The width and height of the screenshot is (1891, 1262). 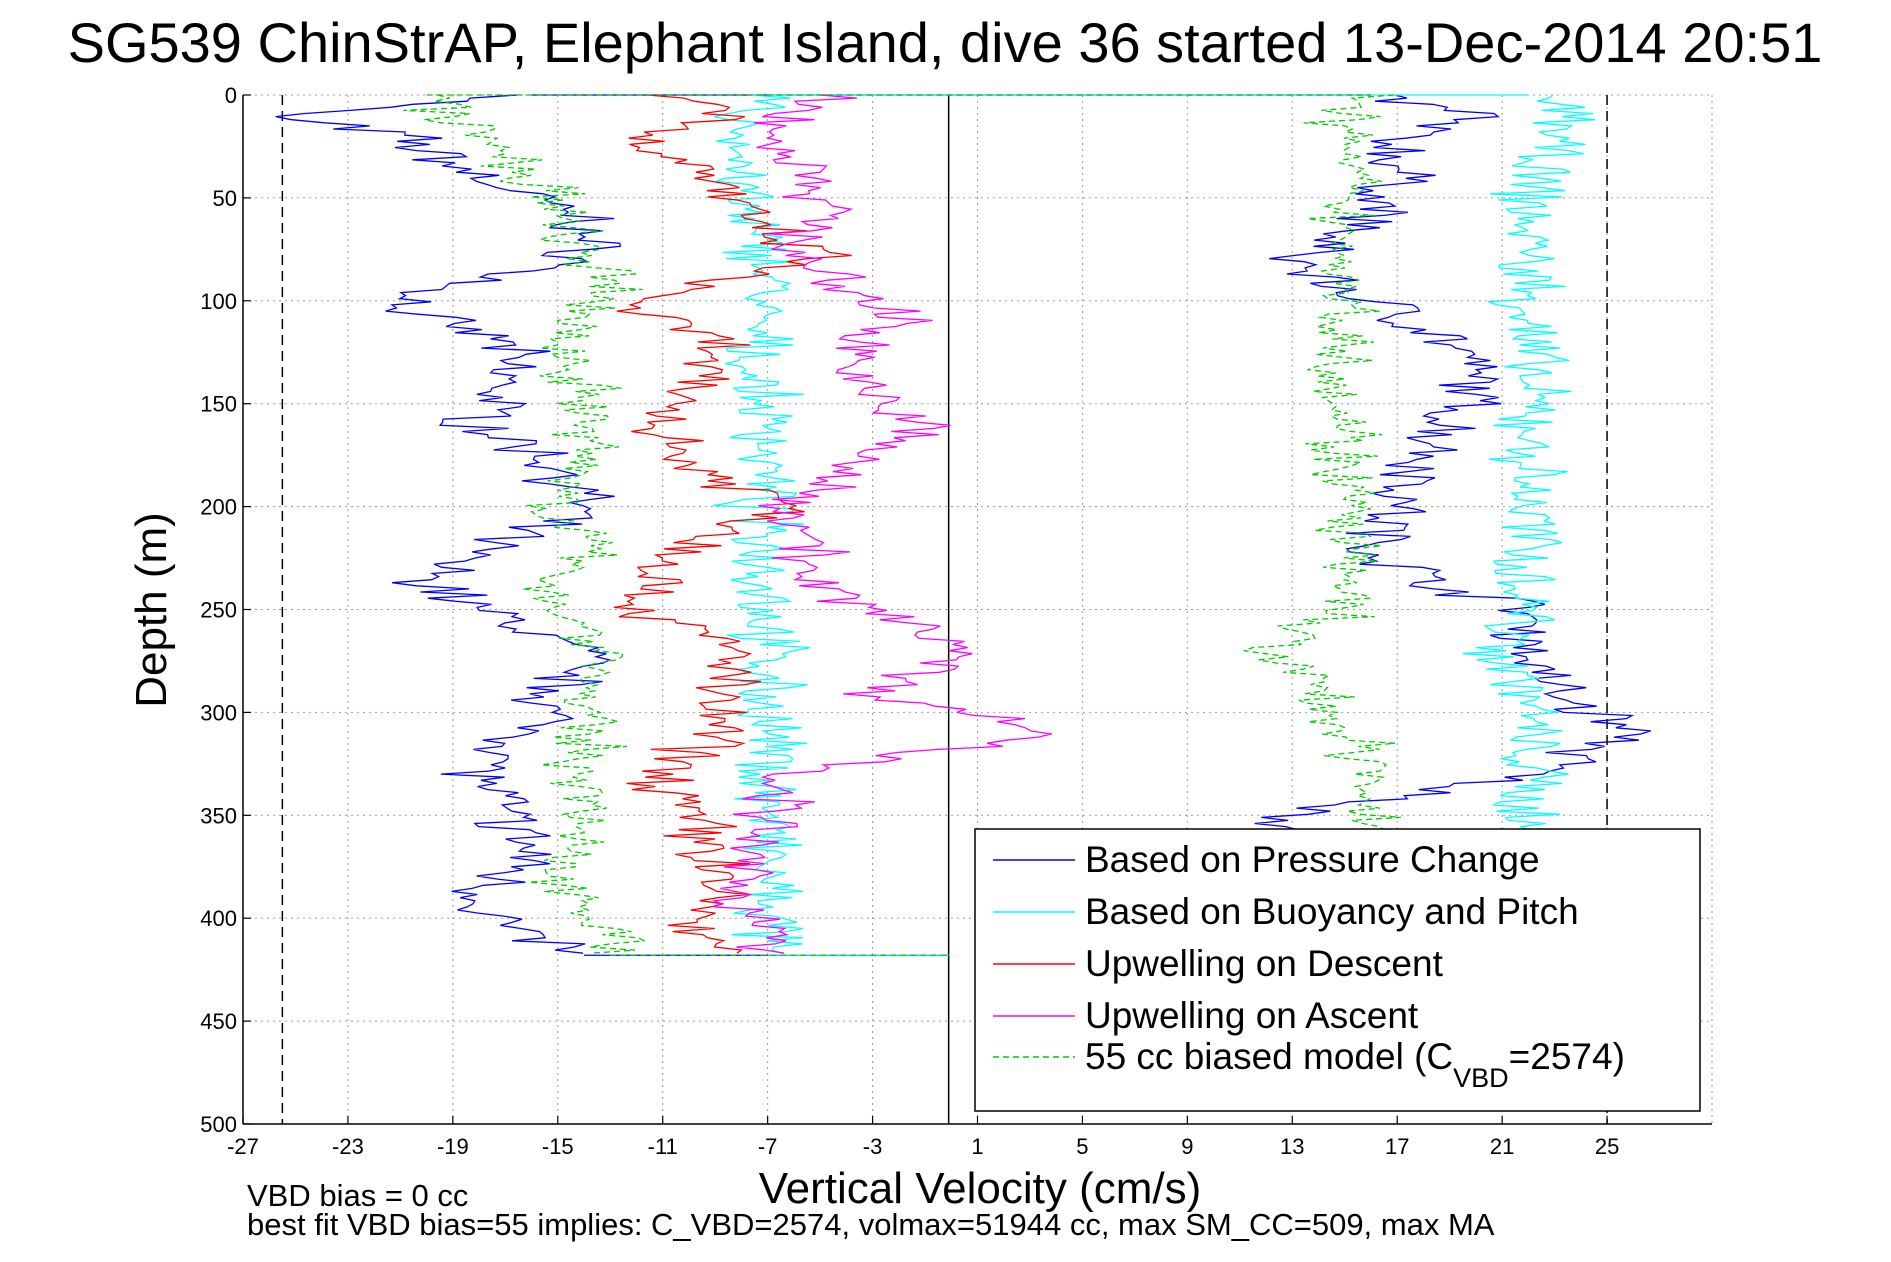 What do you see at coordinates (357, 1195) in the screenshot?
I see `footer-line1: VBD bias = 0 cc` at bounding box center [357, 1195].